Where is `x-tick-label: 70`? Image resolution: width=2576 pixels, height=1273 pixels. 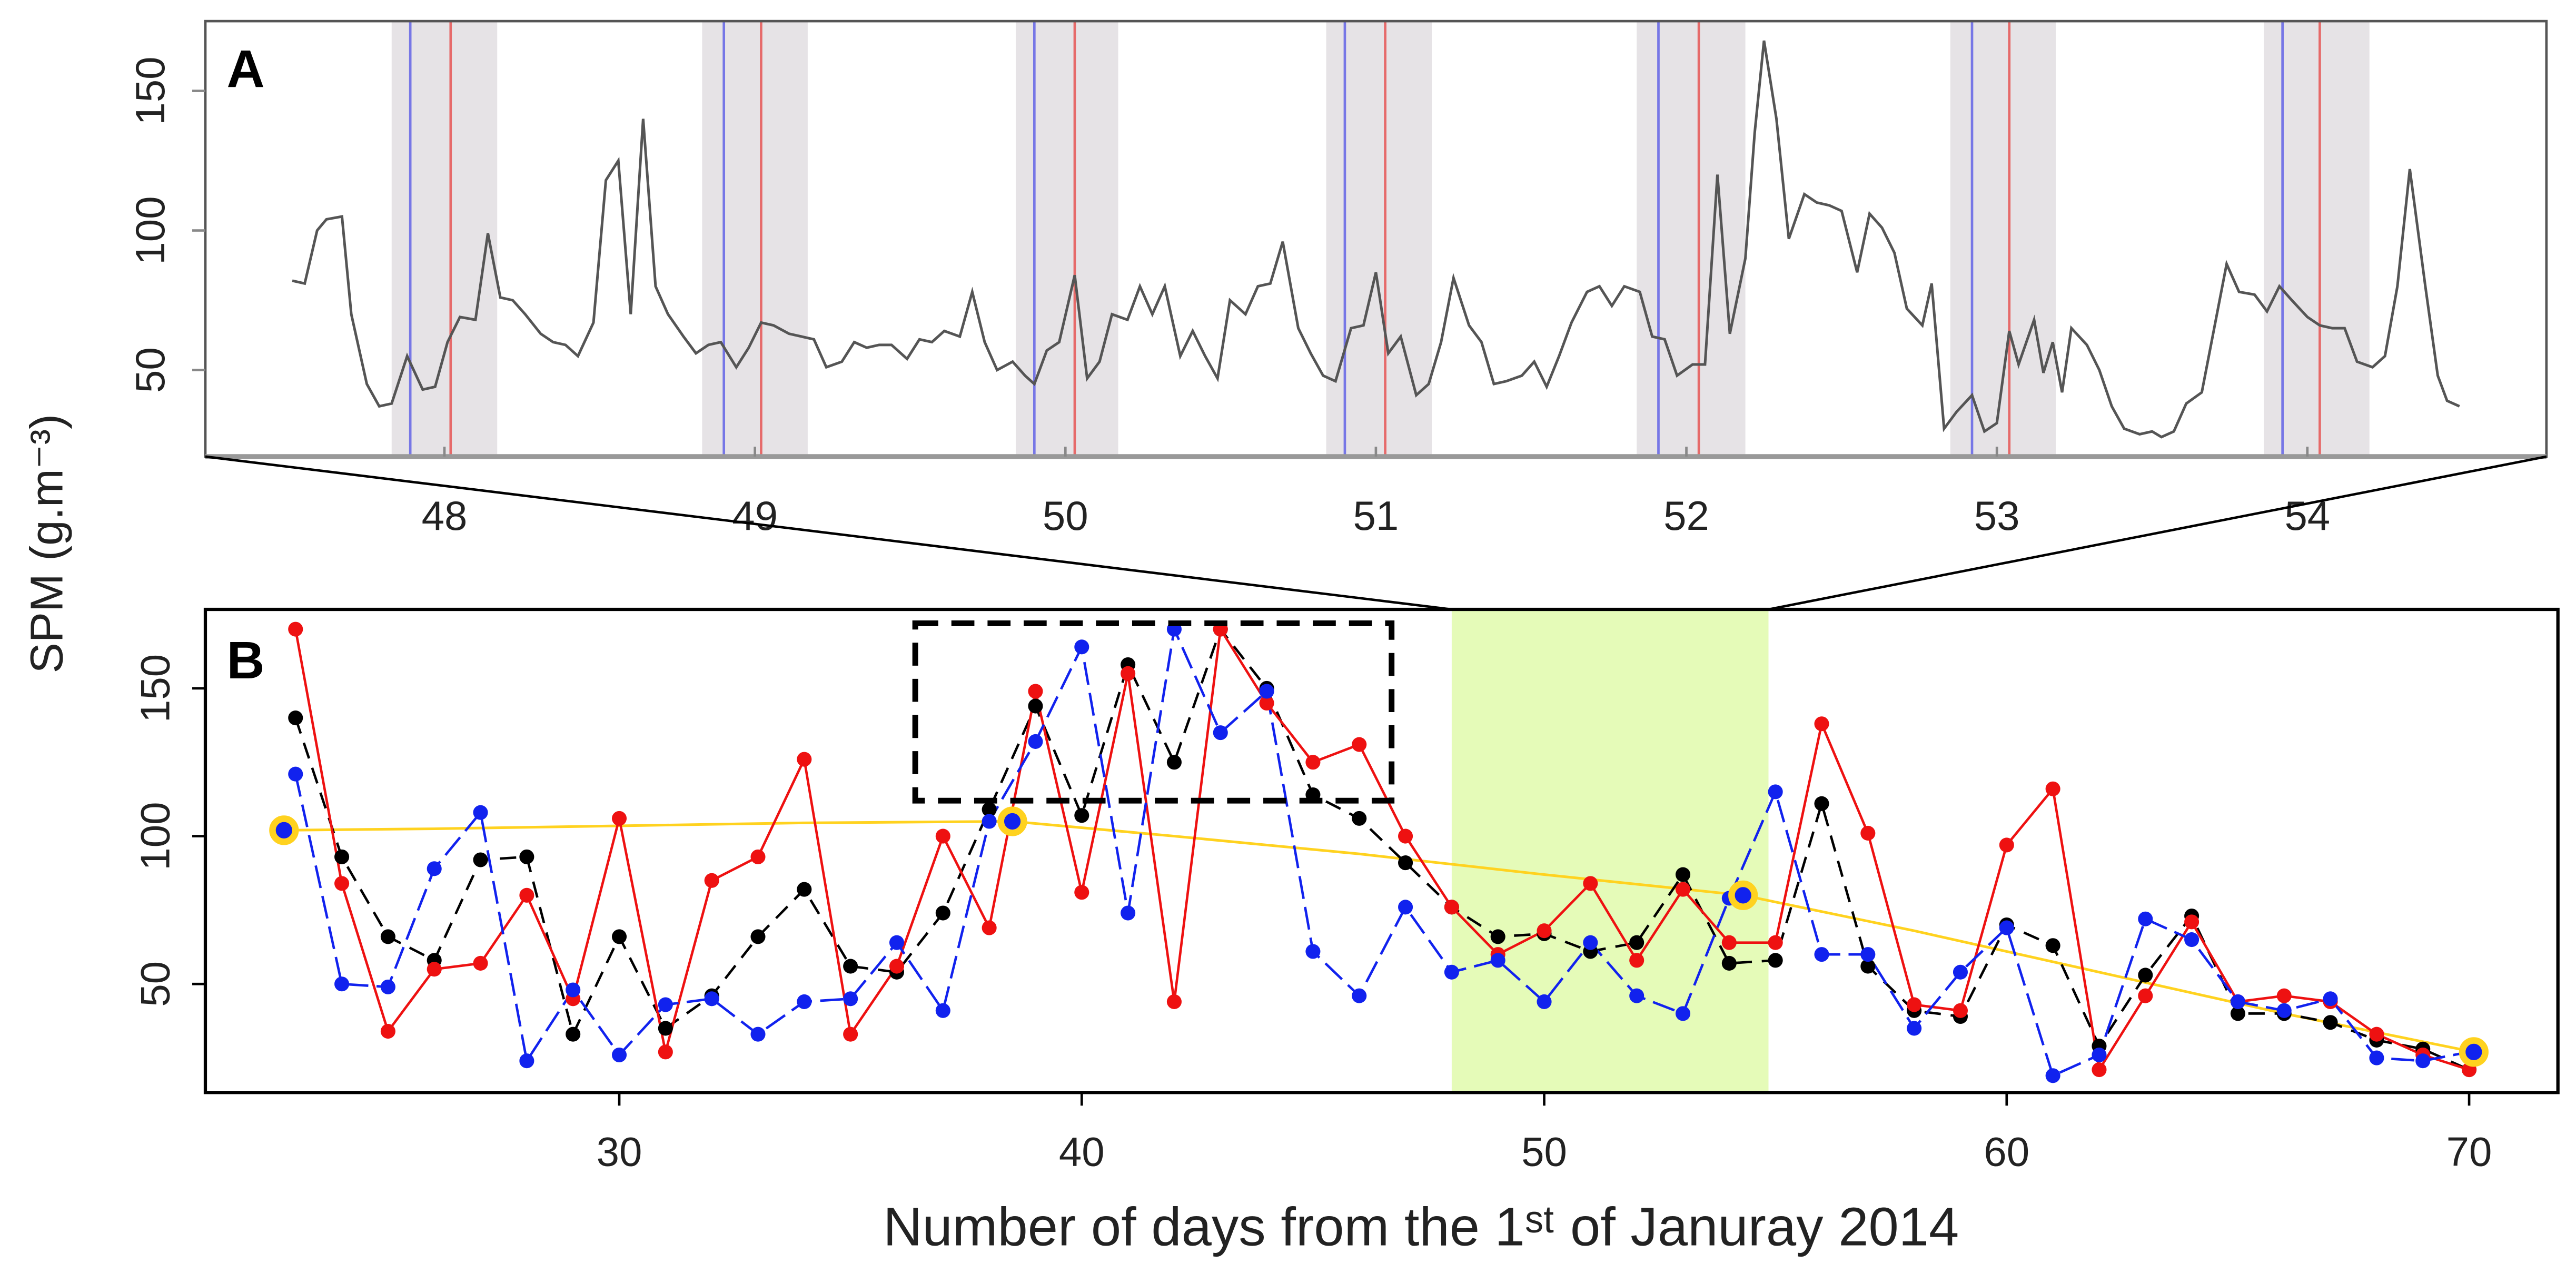
x-tick-label: 70 is located at coordinates (2469, 1151).